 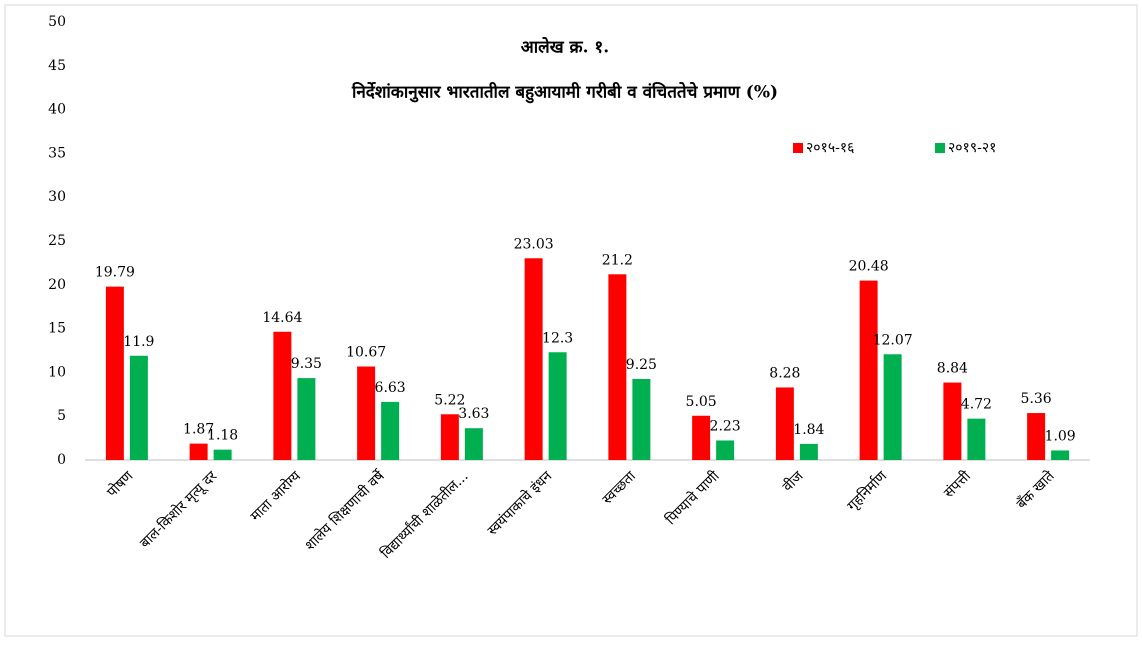 I want to click on data-label: 5.05, so click(x=701, y=402).